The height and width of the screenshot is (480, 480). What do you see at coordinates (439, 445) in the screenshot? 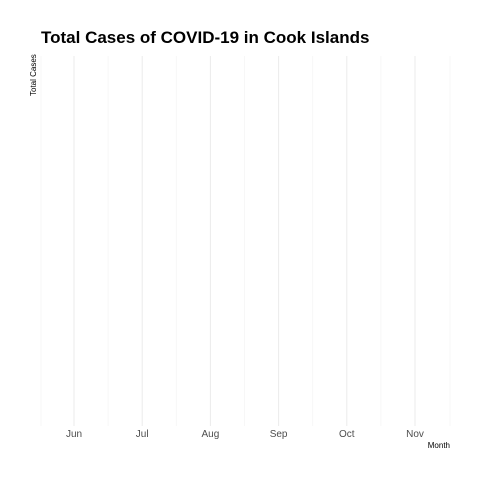
I see `x-axis-label: Month` at bounding box center [439, 445].